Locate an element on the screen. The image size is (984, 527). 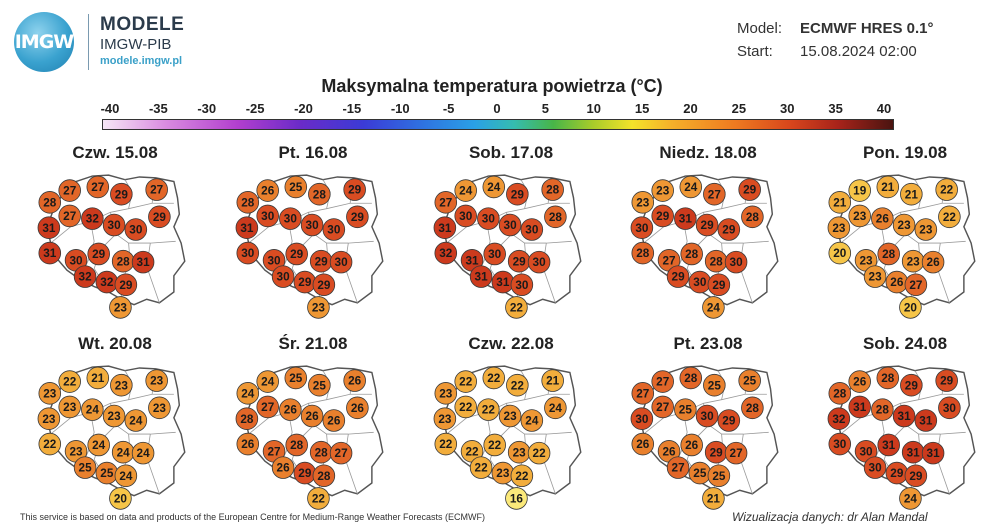
temperature-marker: 24 is located at coordinates (494, 187).